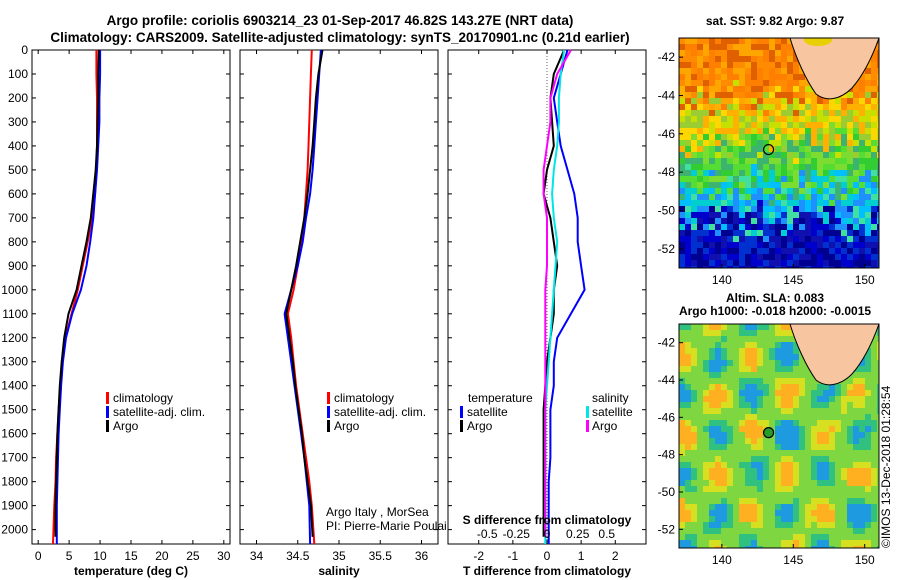 The image size is (900, 580). What do you see at coordinates (775, 21) in the screenshot?
I see `sst-map-title: sat. SST: 9.82 Argo: 9.87` at bounding box center [775, 21].